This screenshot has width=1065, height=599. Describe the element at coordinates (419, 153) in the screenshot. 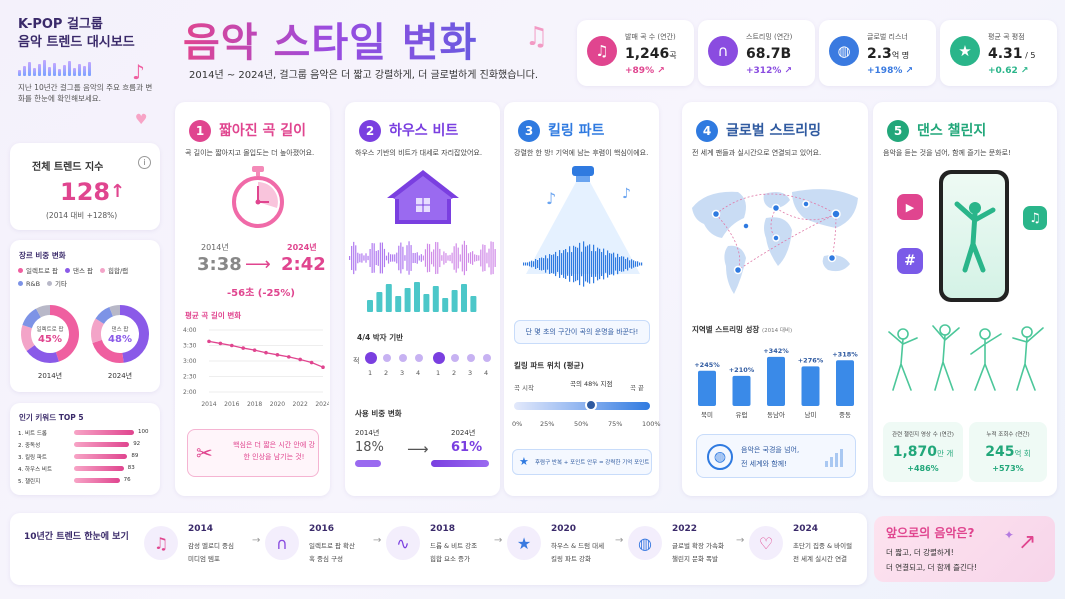

I see `section-subtitle: 하우스 기반의 비트가 대세로 자리잡았어요.` at that location.